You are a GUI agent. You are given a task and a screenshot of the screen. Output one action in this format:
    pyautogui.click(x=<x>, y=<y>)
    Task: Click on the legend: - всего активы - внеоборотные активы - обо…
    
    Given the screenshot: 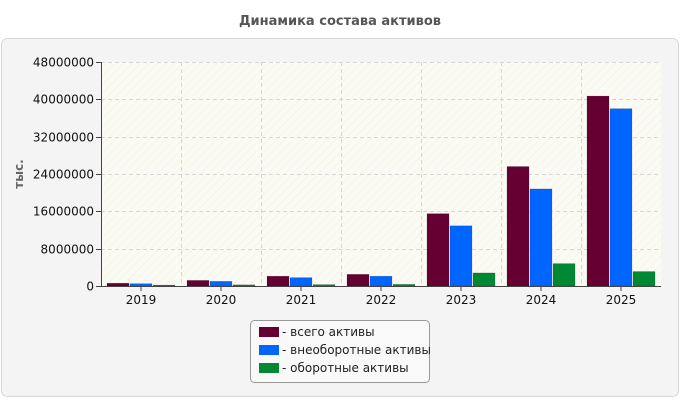 What is the action you would take?
    pyautogui.click(x=340, y=351)
    